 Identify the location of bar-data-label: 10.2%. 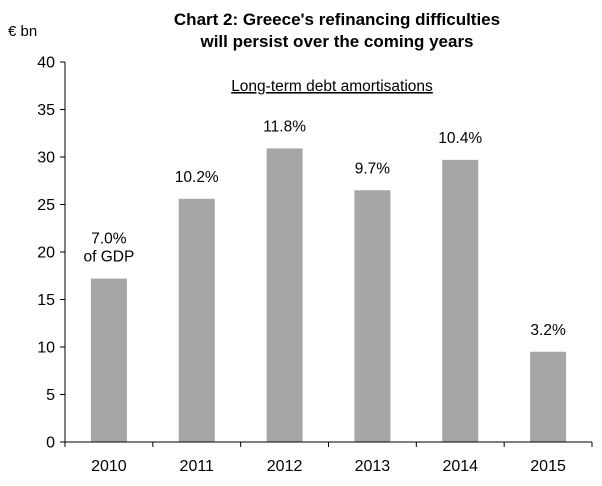
(197, 177).